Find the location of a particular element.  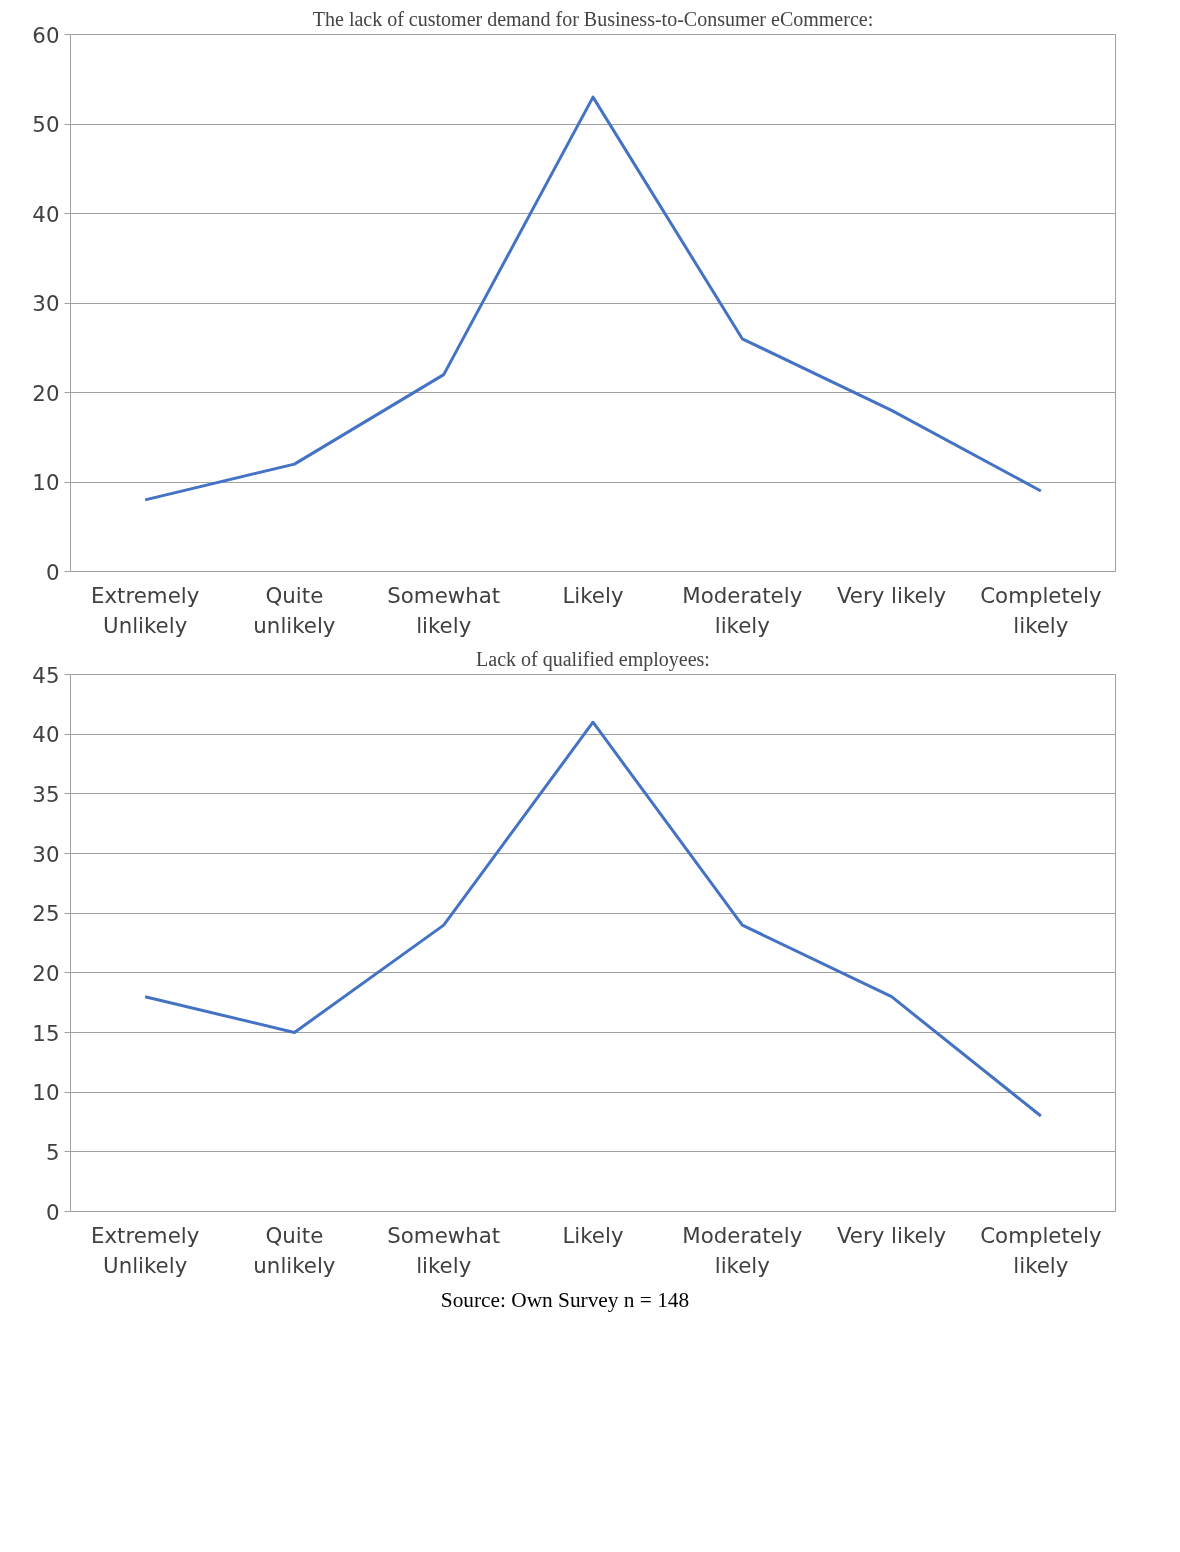

chart-title: Lack of qualified employees: is located at coordinates (593, 659).